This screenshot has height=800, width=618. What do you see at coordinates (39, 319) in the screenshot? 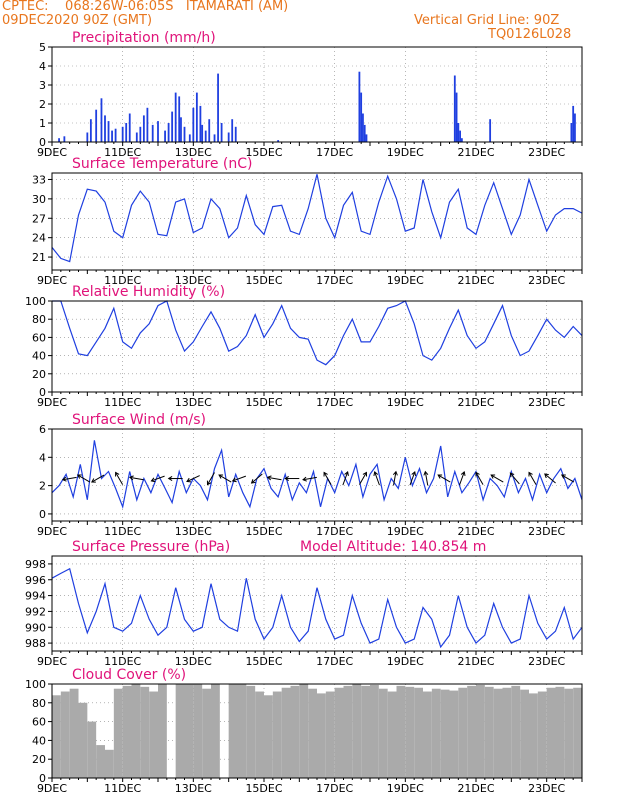
I see `humidity-y-tick-label: 80` at bounding box center [39, 319].